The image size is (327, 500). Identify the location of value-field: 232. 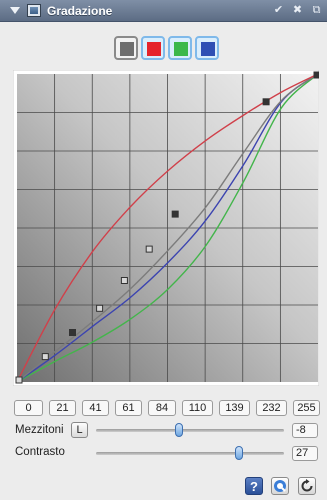
(271, 408).